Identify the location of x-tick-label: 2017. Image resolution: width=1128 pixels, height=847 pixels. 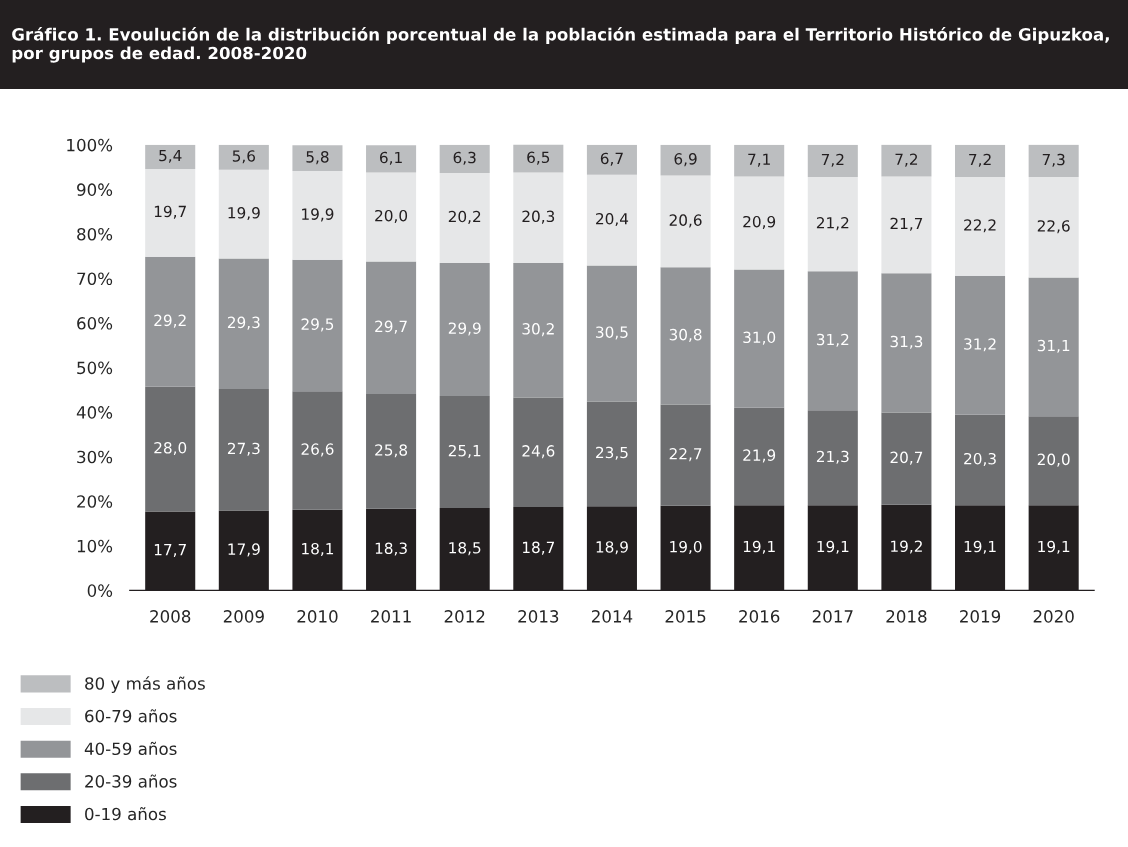
(832, 616).